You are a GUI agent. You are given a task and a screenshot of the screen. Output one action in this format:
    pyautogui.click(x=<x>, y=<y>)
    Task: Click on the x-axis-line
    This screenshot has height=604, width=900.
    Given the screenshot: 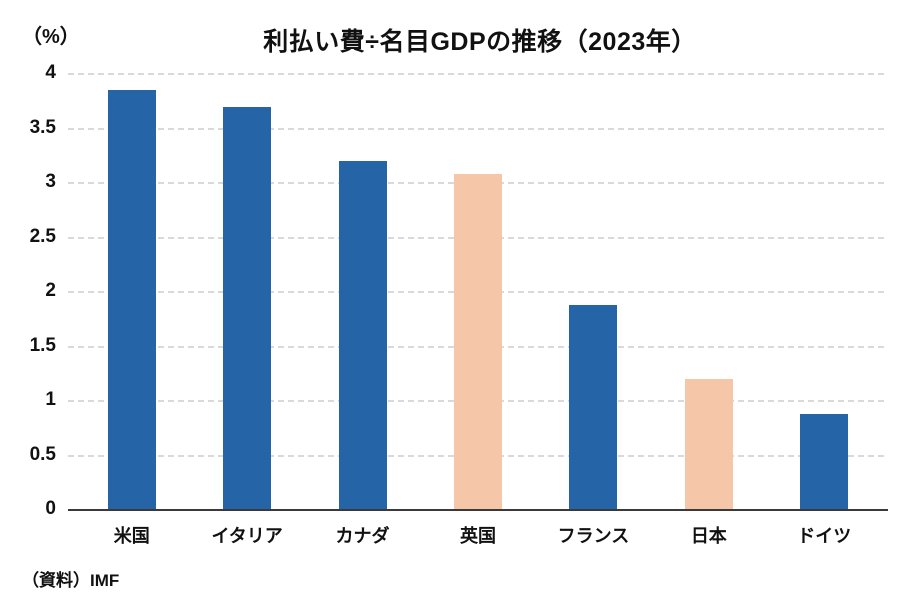 What is the action you would take?
    pyautogui.click(x=478, y=510)
    